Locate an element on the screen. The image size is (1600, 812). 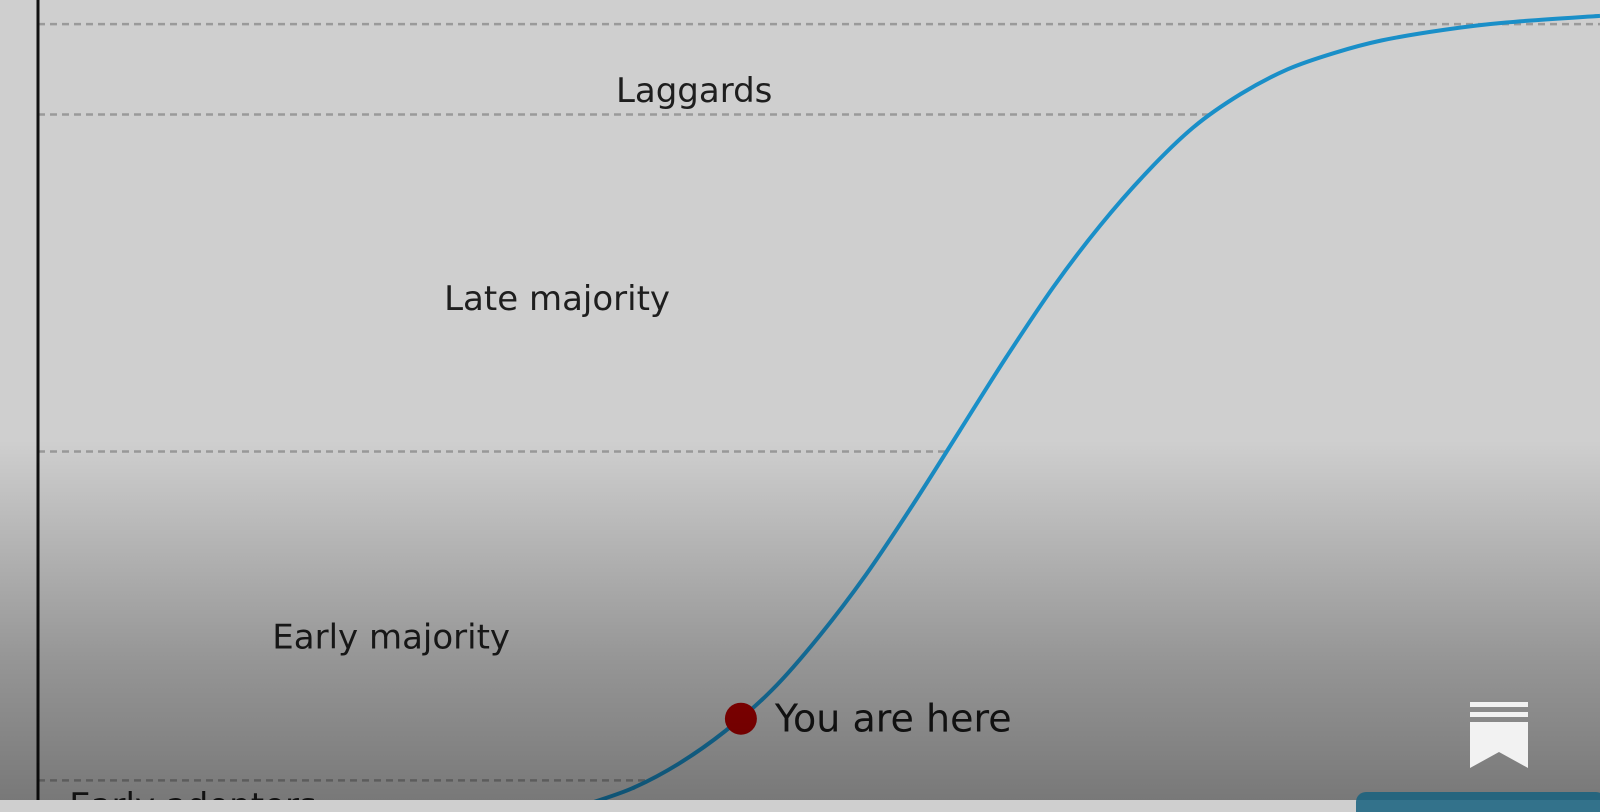
marker-label: You are here is located at coordinates (893, 719).